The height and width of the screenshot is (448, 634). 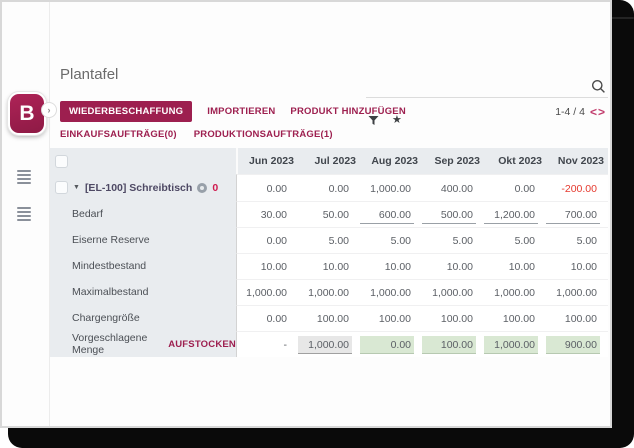 What do you see at coordinates (118, 134) in the screenshot?
I see `purchase-orders-button: EINKAUFSAUFTRÄGE(0)` at bounding box center [118, 134].